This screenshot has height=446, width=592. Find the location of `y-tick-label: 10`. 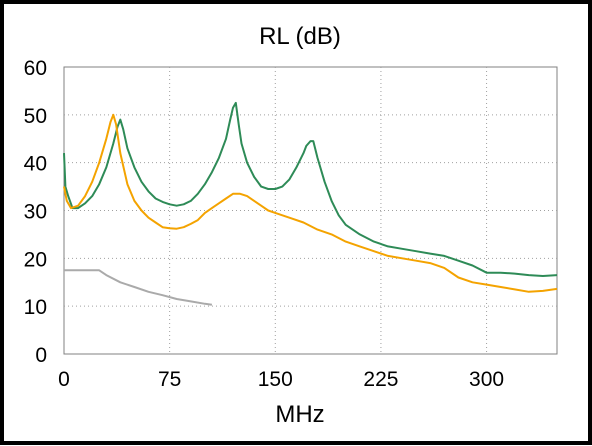

y-tick-label: 10 is located at coordinates (35, 307).